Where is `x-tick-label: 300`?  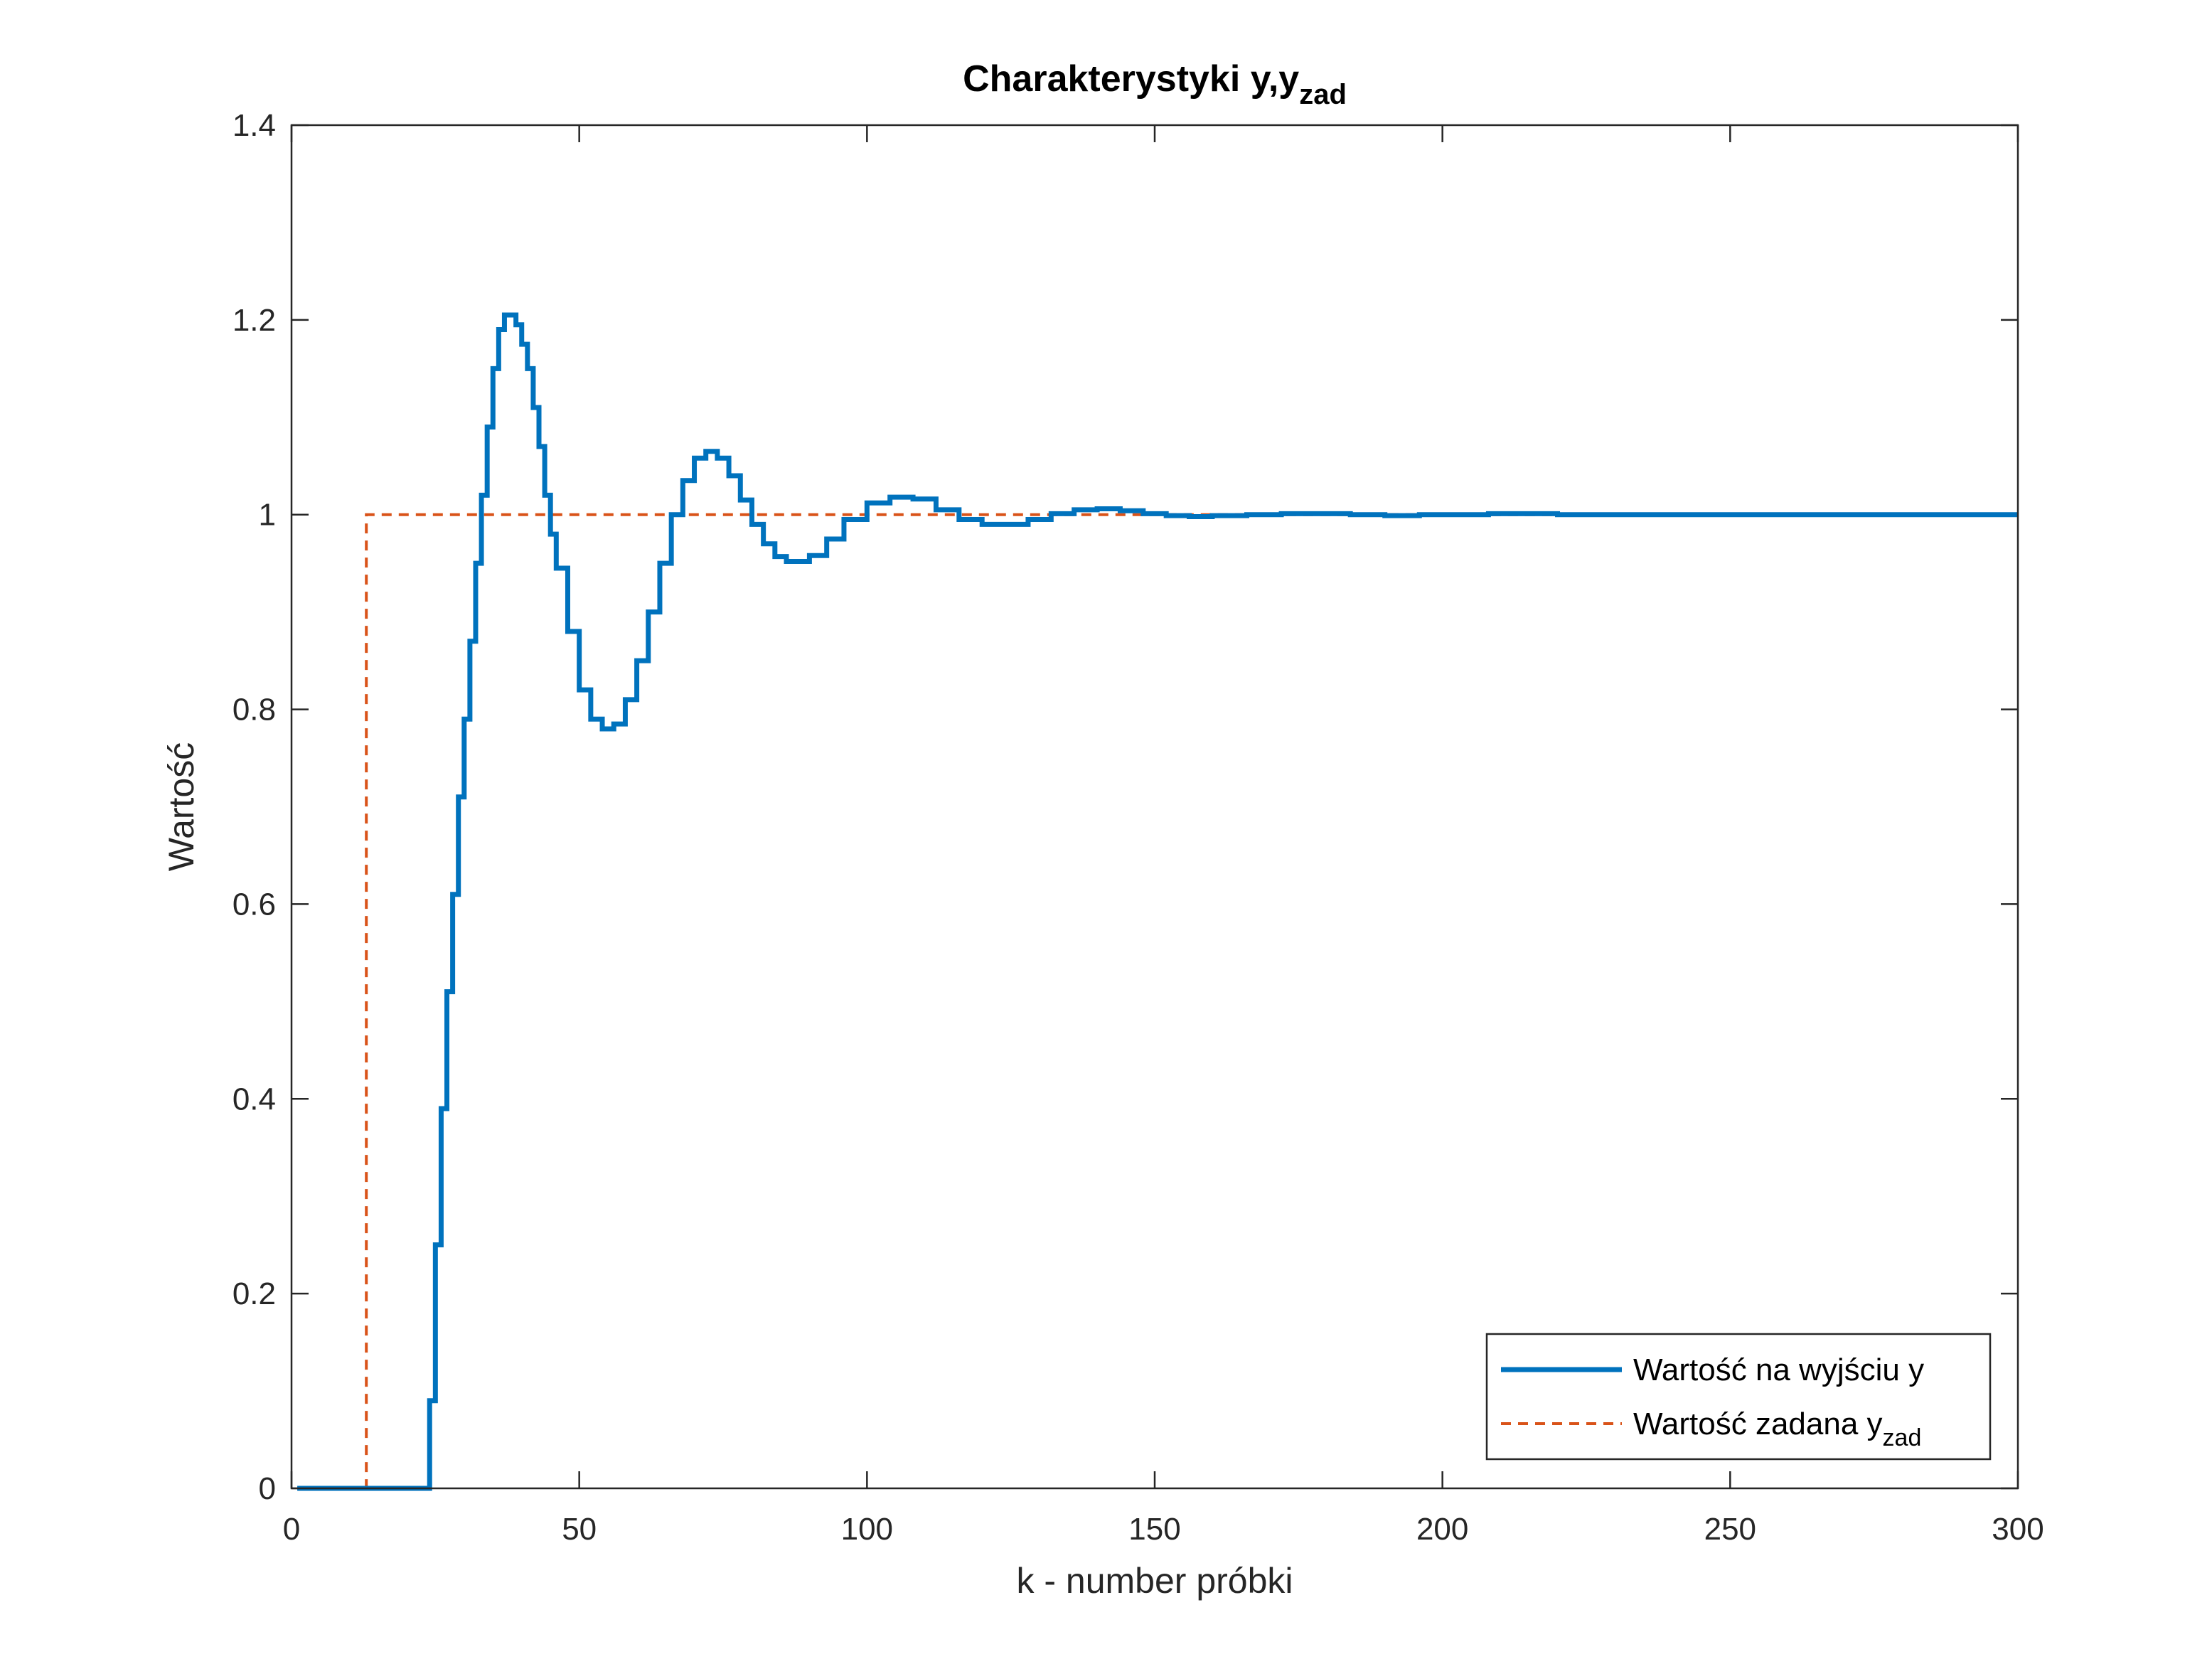 x-tick-label: 300 is located at coordinates (2017, 1529).